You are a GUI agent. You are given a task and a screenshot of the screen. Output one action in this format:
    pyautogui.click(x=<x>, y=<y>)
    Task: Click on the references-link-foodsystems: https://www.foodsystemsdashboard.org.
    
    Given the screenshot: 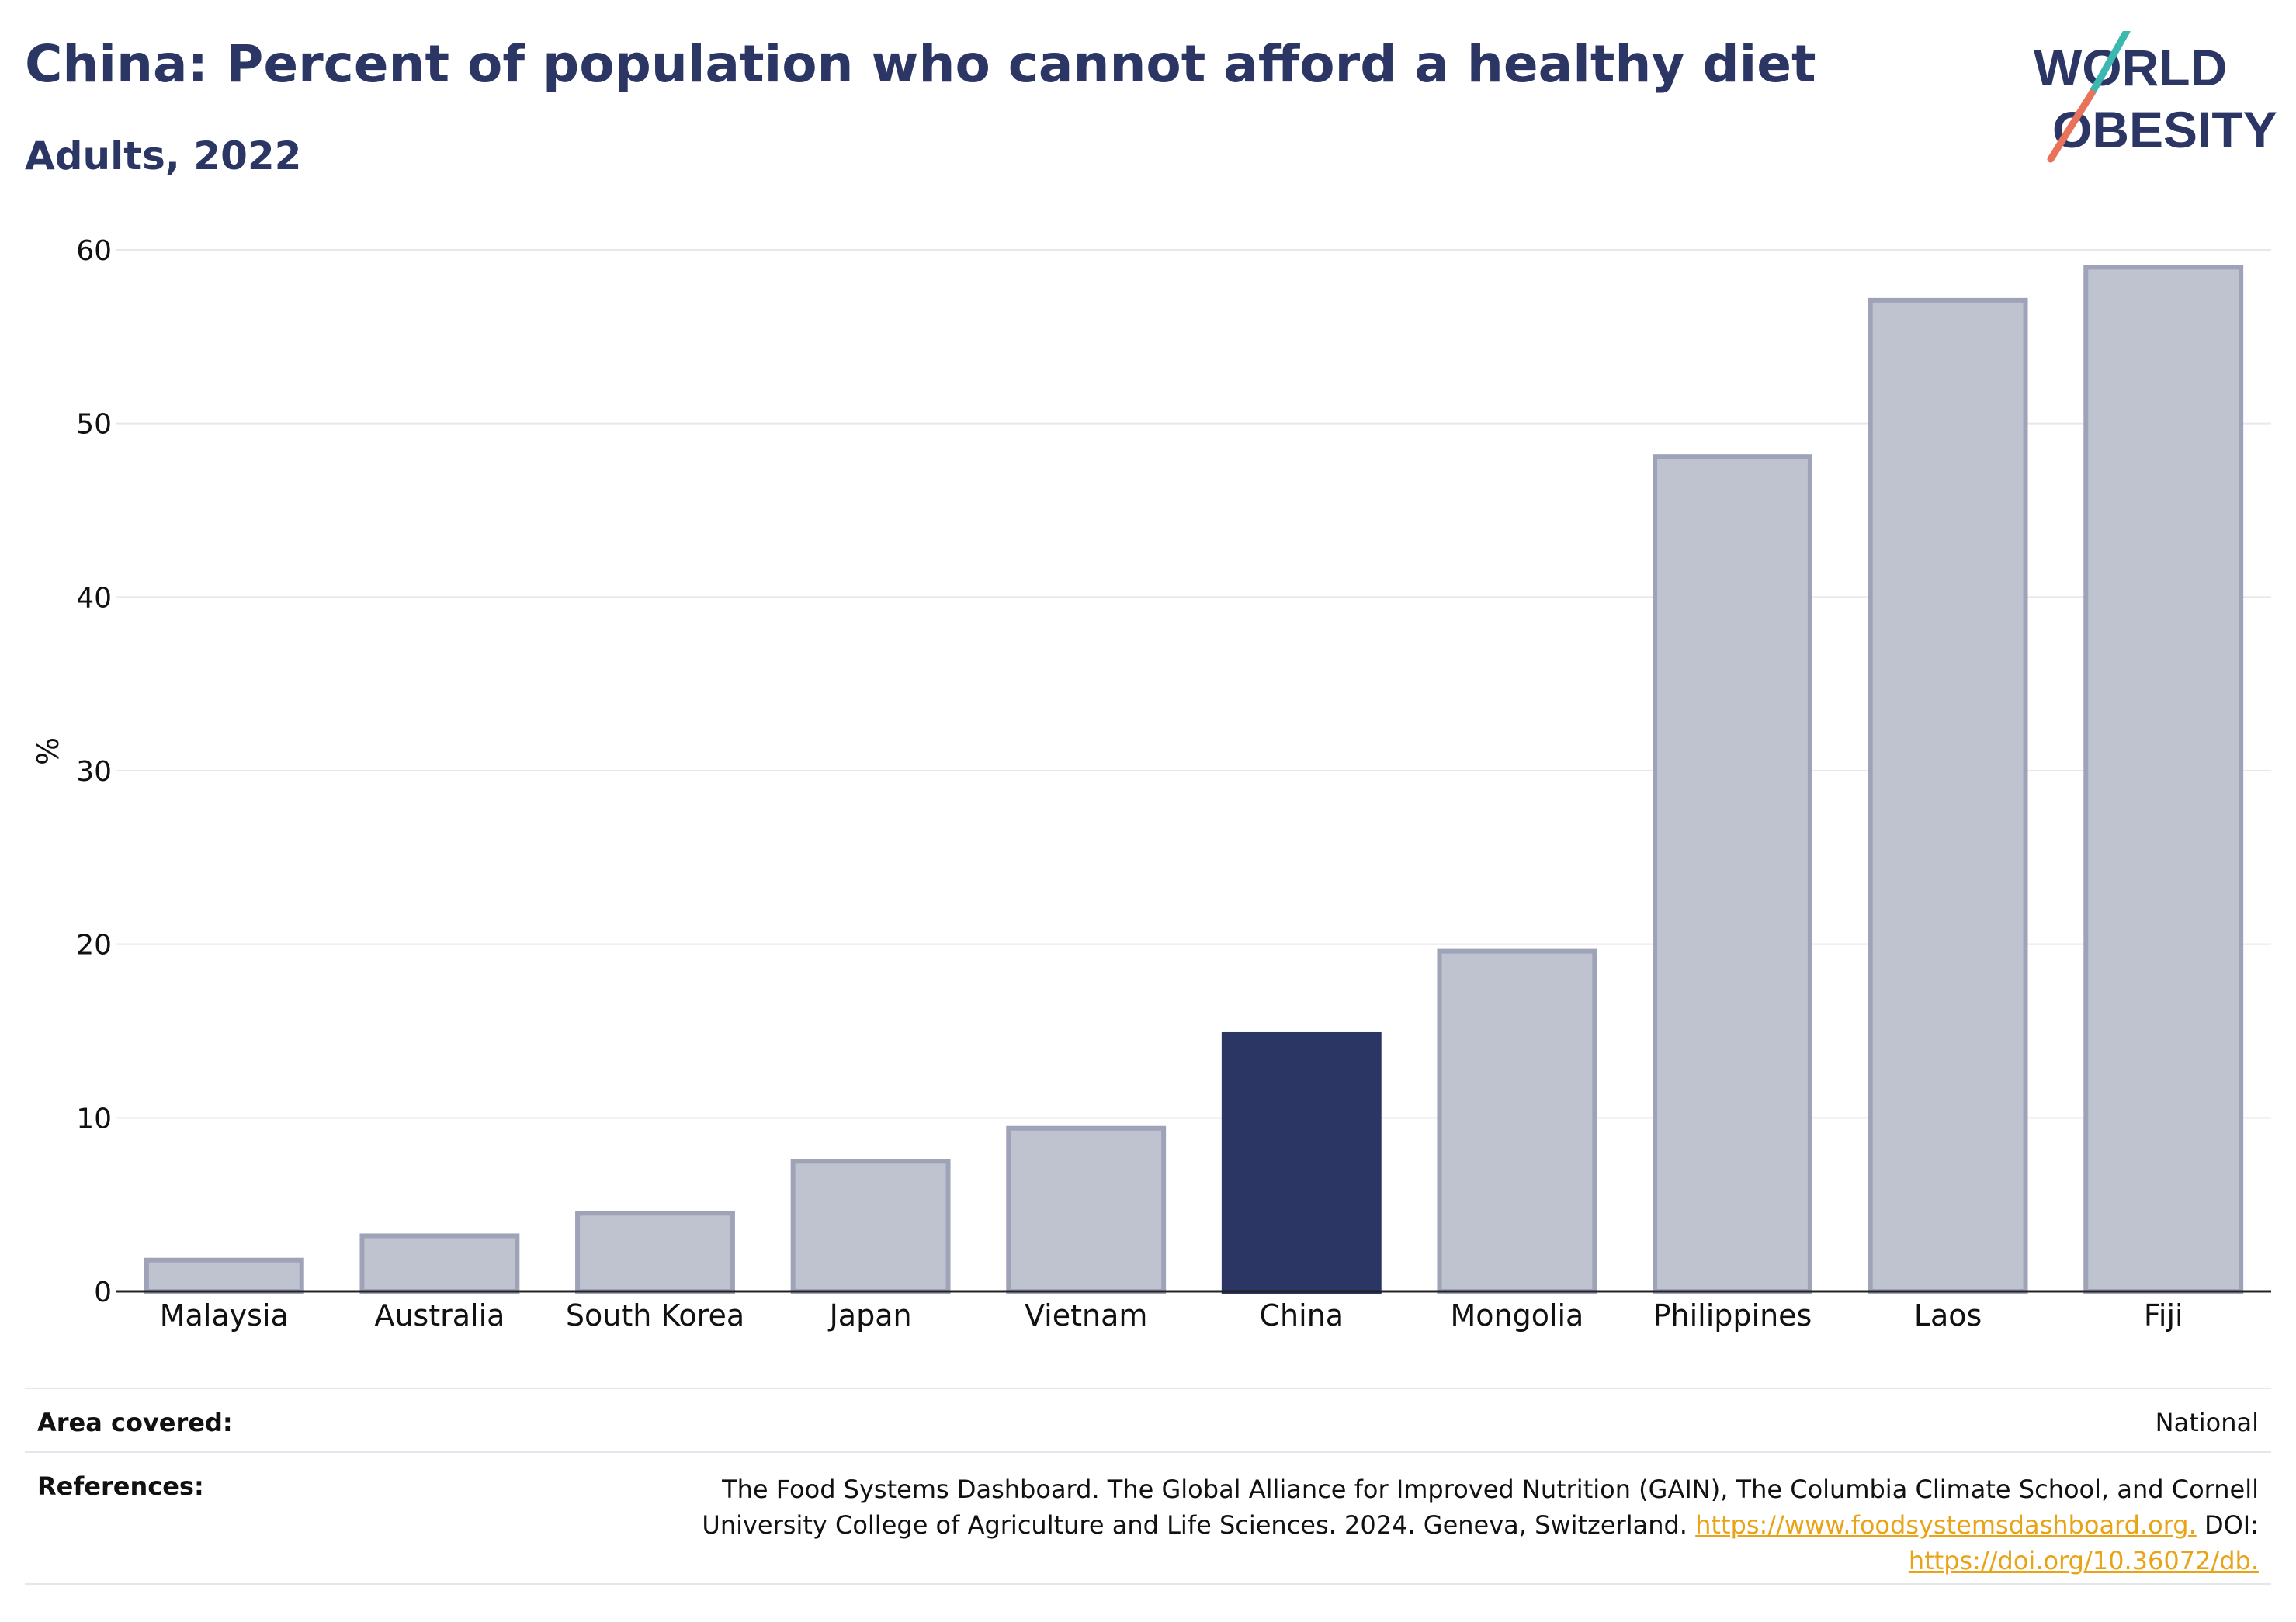 What is the action you would take?
    pyautogui.click(x=1946, y=1525)
    